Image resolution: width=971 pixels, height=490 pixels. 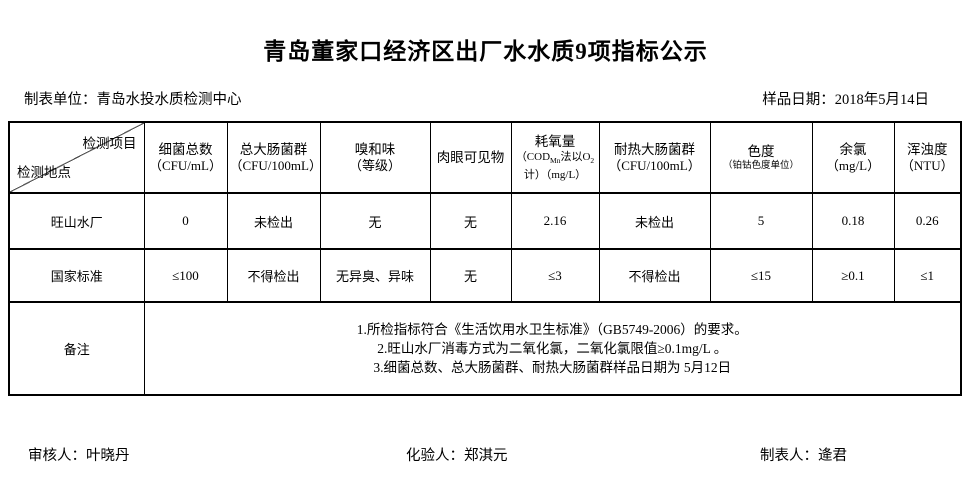 What do you see at coordinates (76, 157) in the screenshot?
I see `corner-cell-diagonal: 检测项目 检测地点` at bounding box center [76, 157].